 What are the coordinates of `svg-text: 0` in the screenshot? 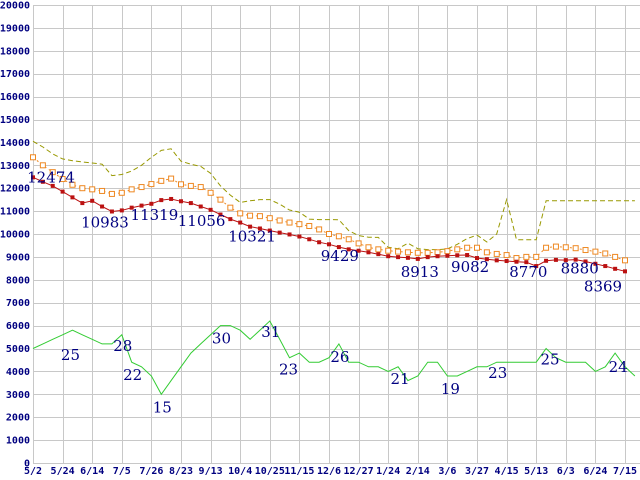 It's located at (27, 464).